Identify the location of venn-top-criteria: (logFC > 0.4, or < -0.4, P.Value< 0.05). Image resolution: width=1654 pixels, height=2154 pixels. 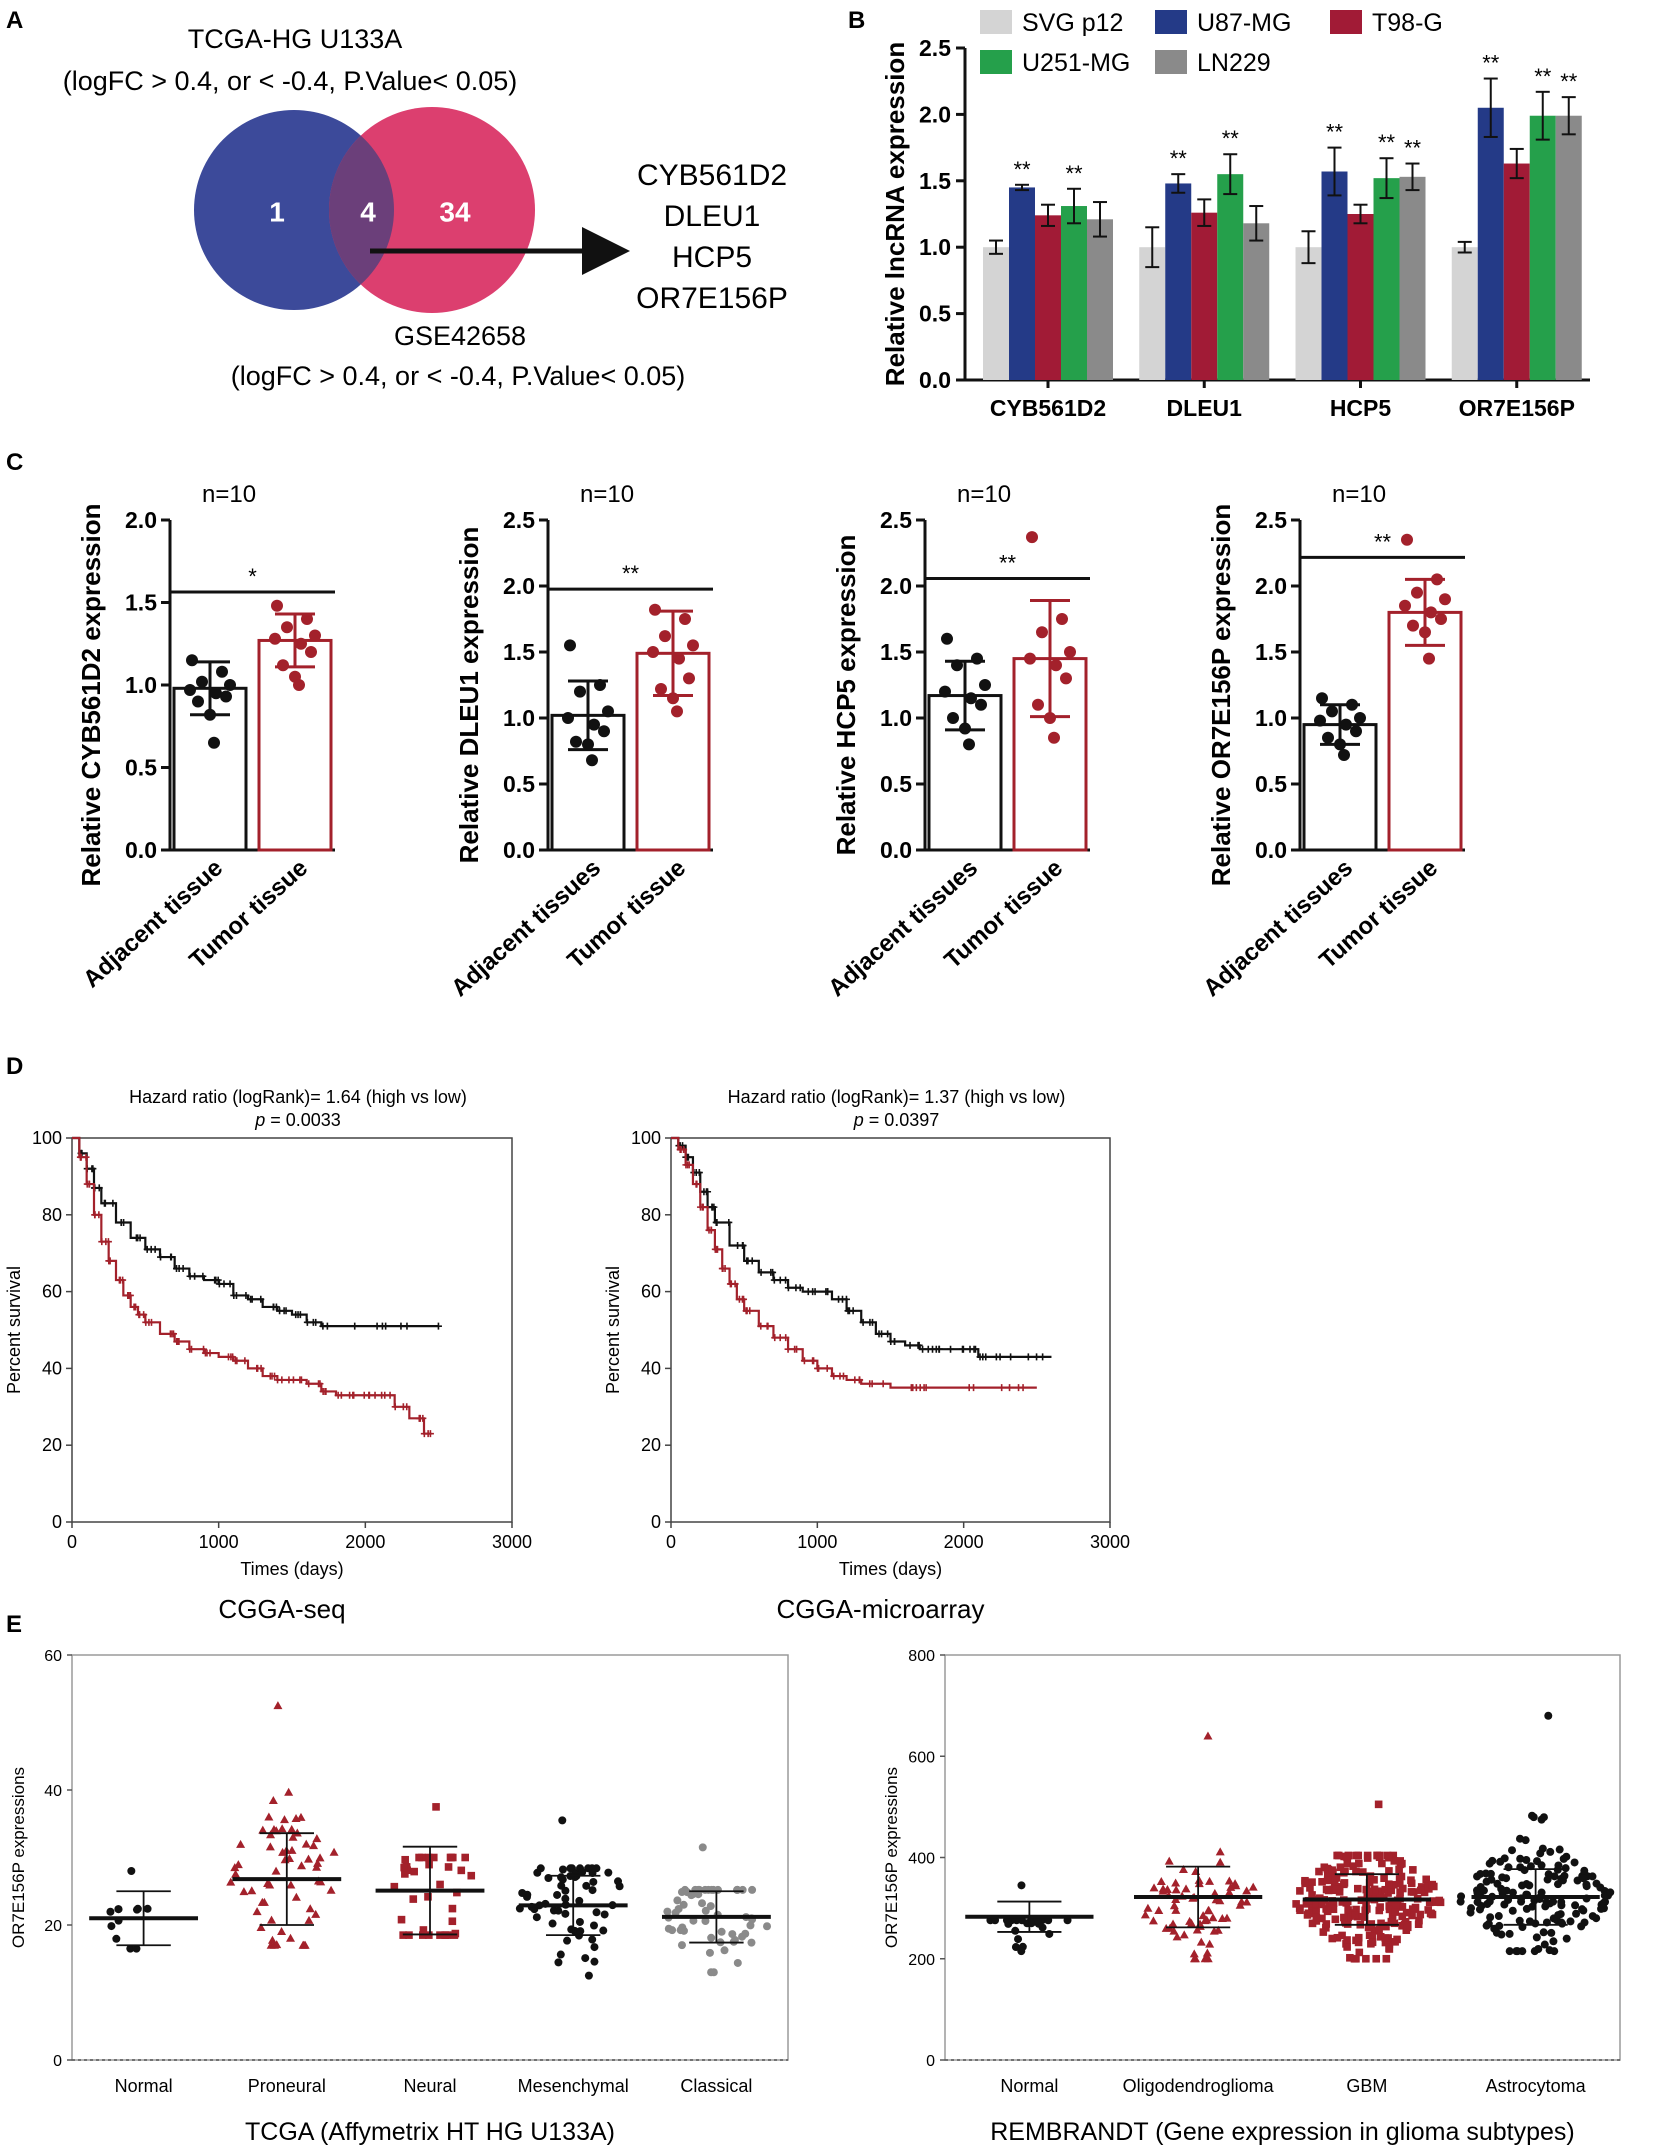
(290, 81).